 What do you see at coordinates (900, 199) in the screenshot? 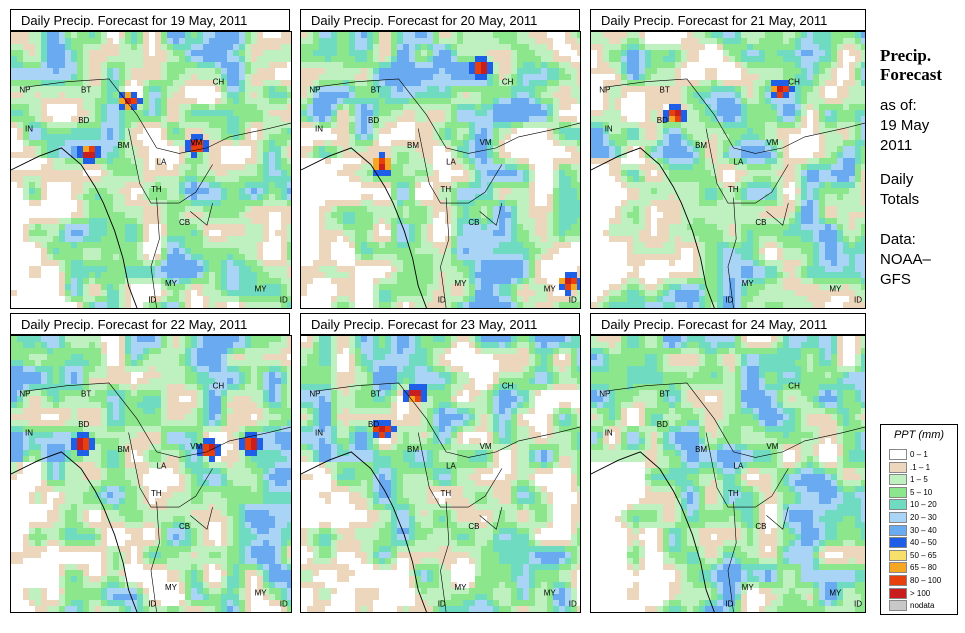
I see `daily-line: Totals` at bounding box center [900, 199].